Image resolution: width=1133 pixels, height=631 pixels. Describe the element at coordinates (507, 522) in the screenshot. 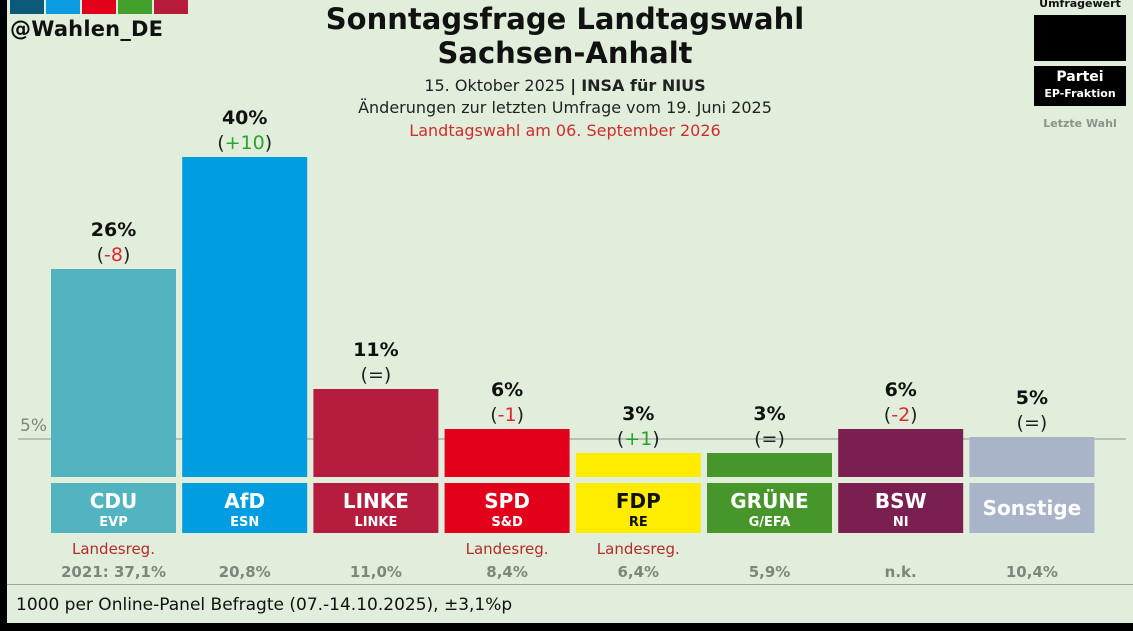

I see `ep-fraction: S&D` at that location.